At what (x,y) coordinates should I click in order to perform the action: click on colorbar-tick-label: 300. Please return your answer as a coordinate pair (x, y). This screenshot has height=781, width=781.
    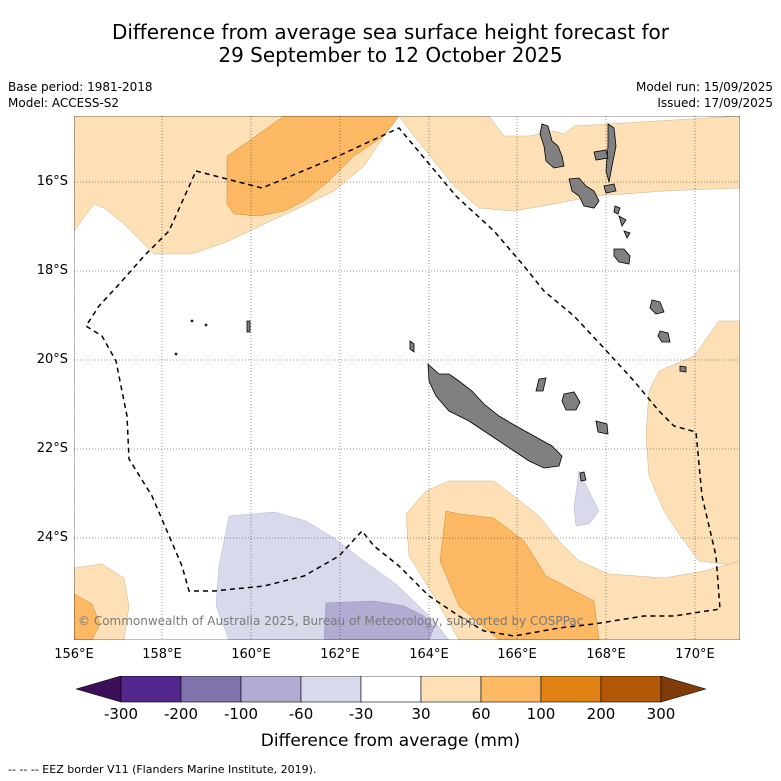
    Looking at the image, I should click on (661, 714).